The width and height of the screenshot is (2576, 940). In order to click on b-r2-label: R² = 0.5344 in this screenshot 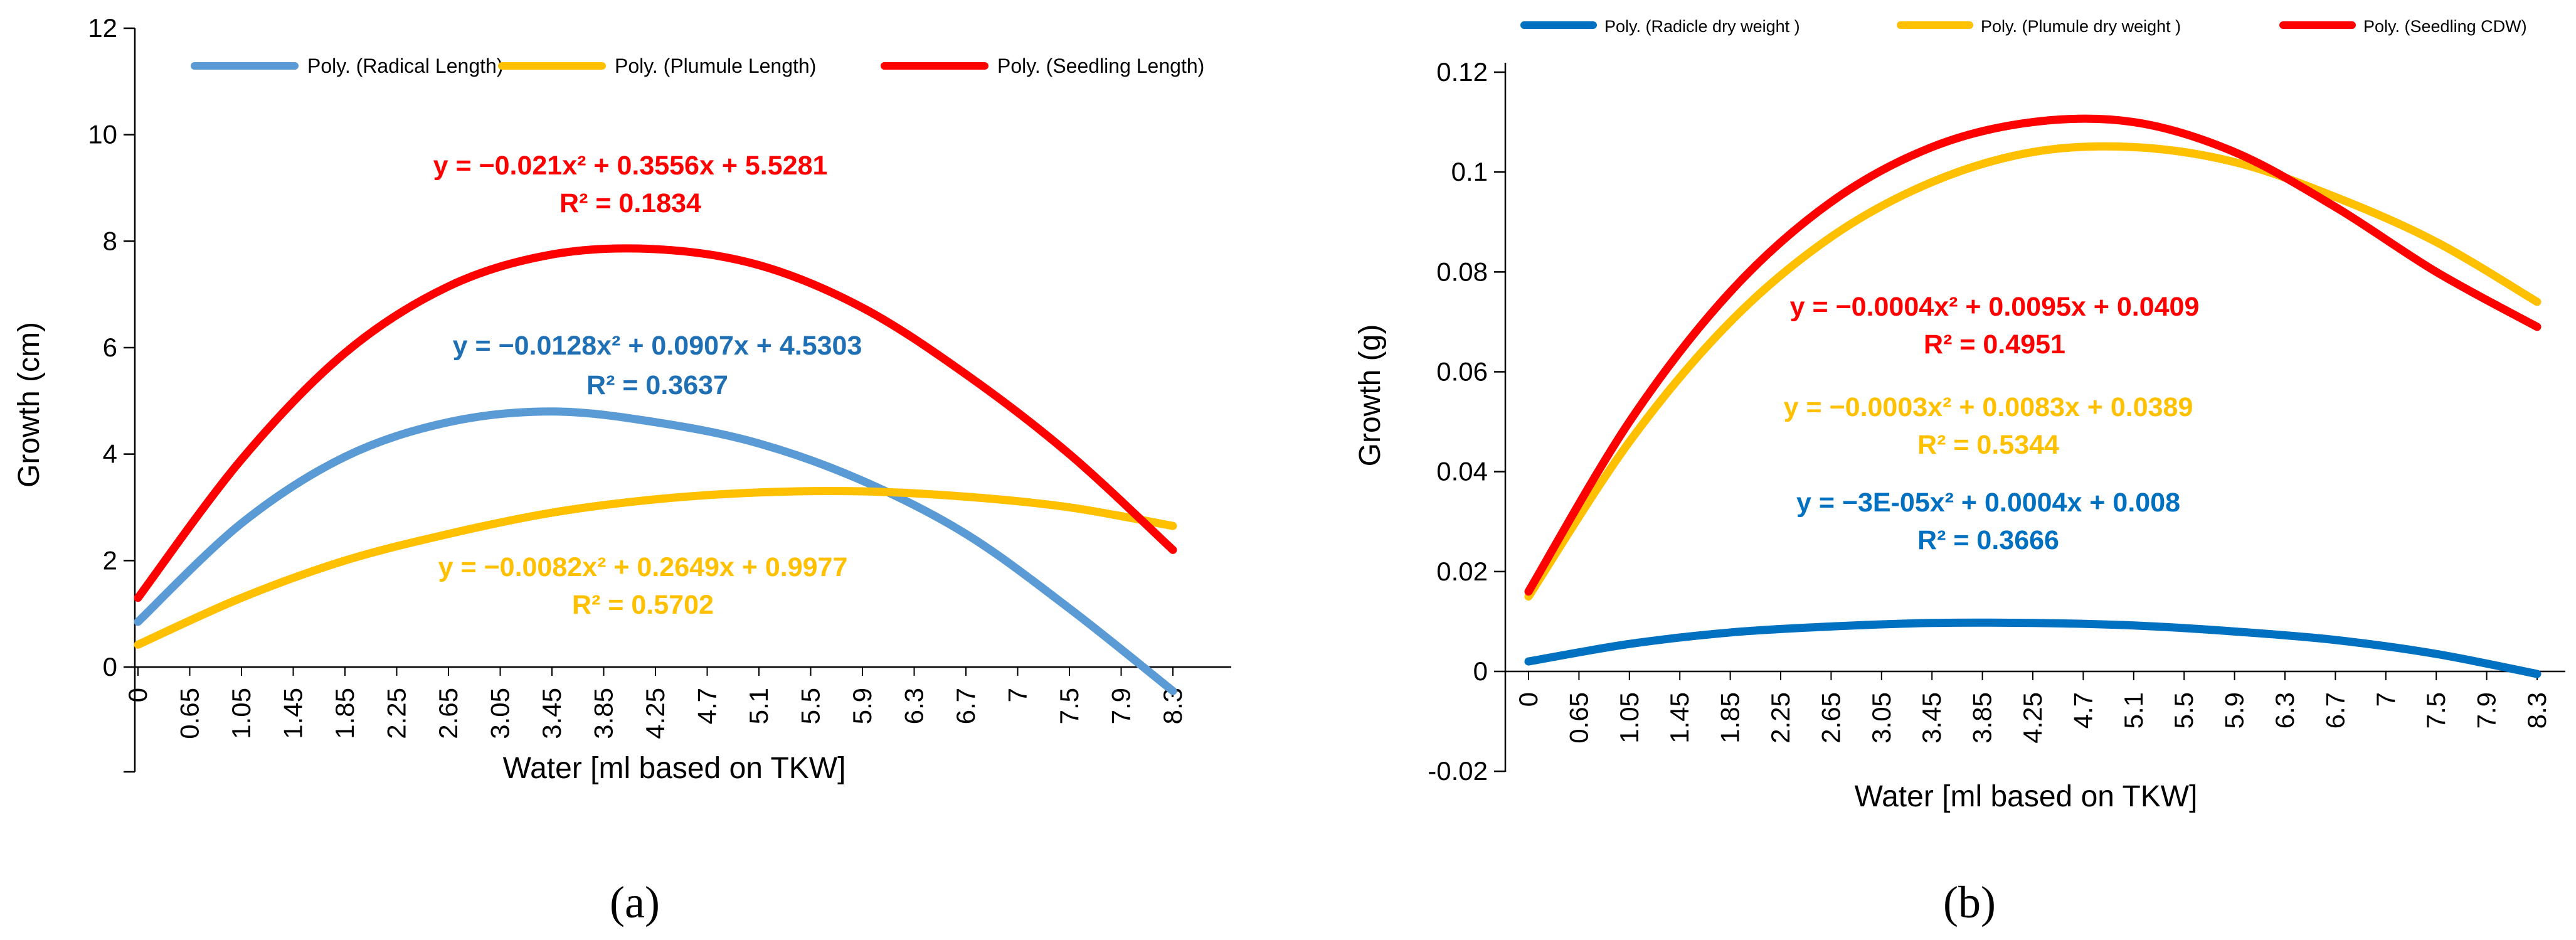, I will do `click(1988, 445)`.